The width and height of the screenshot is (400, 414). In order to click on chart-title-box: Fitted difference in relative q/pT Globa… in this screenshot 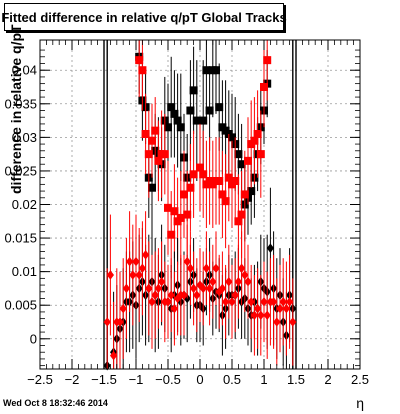, I will do `click(144, 17)`.